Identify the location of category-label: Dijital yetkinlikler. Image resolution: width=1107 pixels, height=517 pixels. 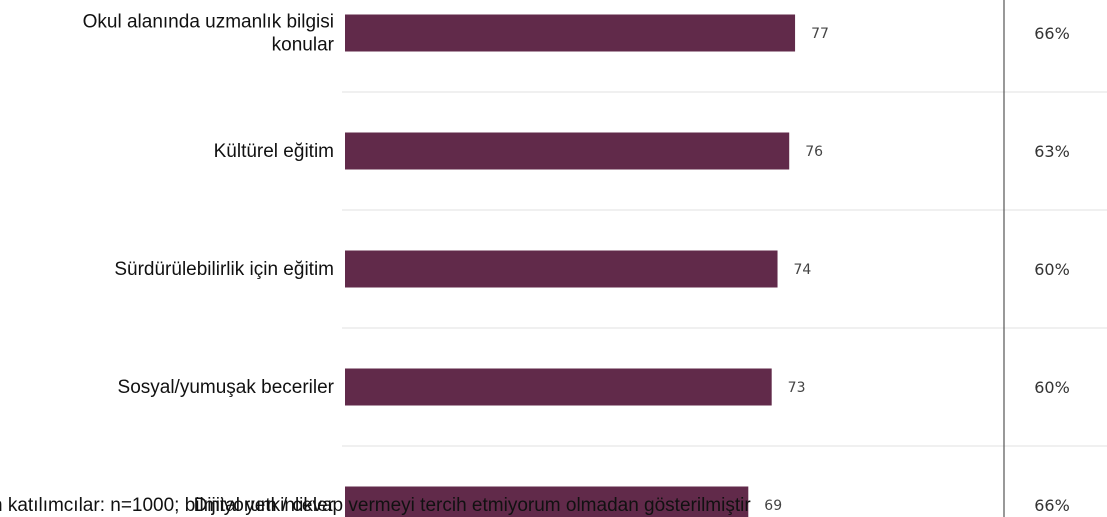
(264, 505).